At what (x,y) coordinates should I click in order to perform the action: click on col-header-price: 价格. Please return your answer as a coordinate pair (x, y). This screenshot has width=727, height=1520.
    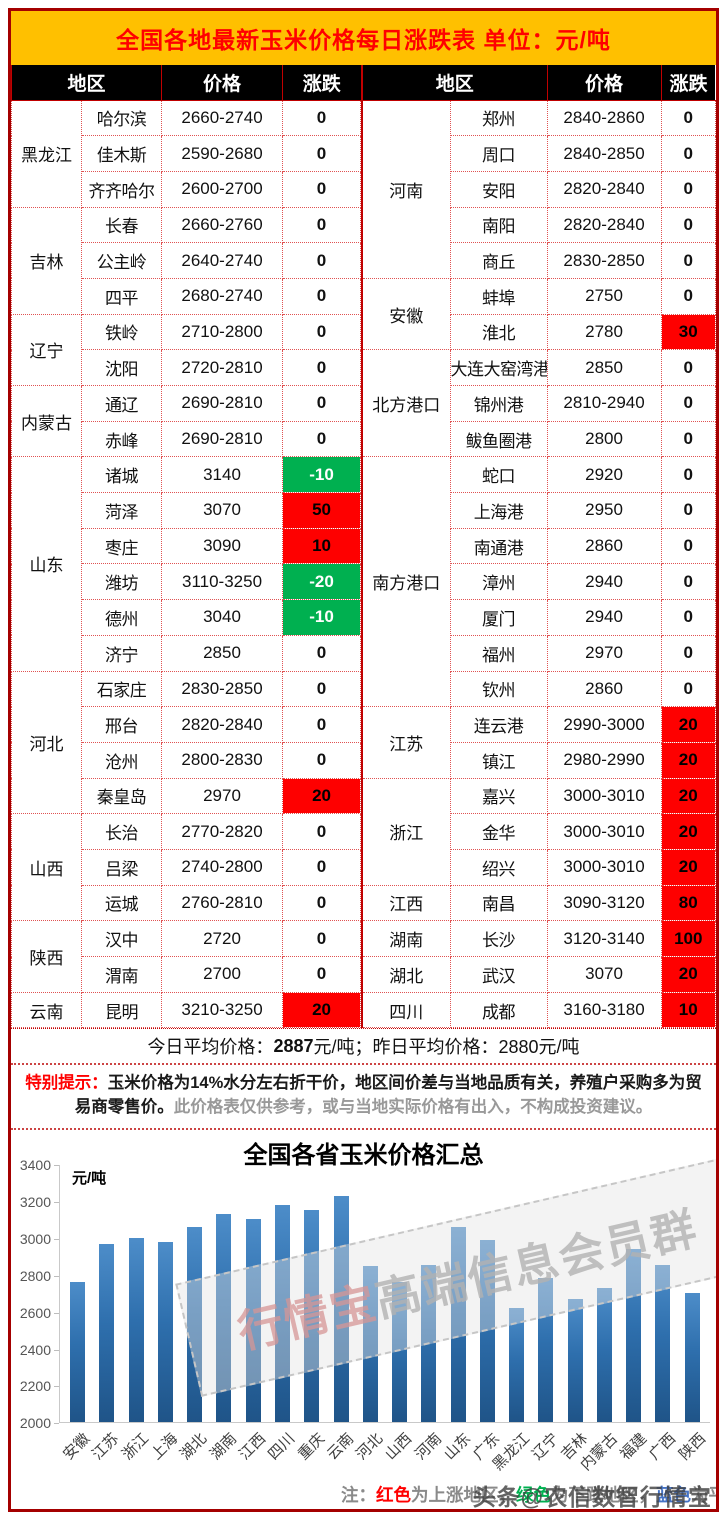
    Looking at the image, I should click on (222, 83).